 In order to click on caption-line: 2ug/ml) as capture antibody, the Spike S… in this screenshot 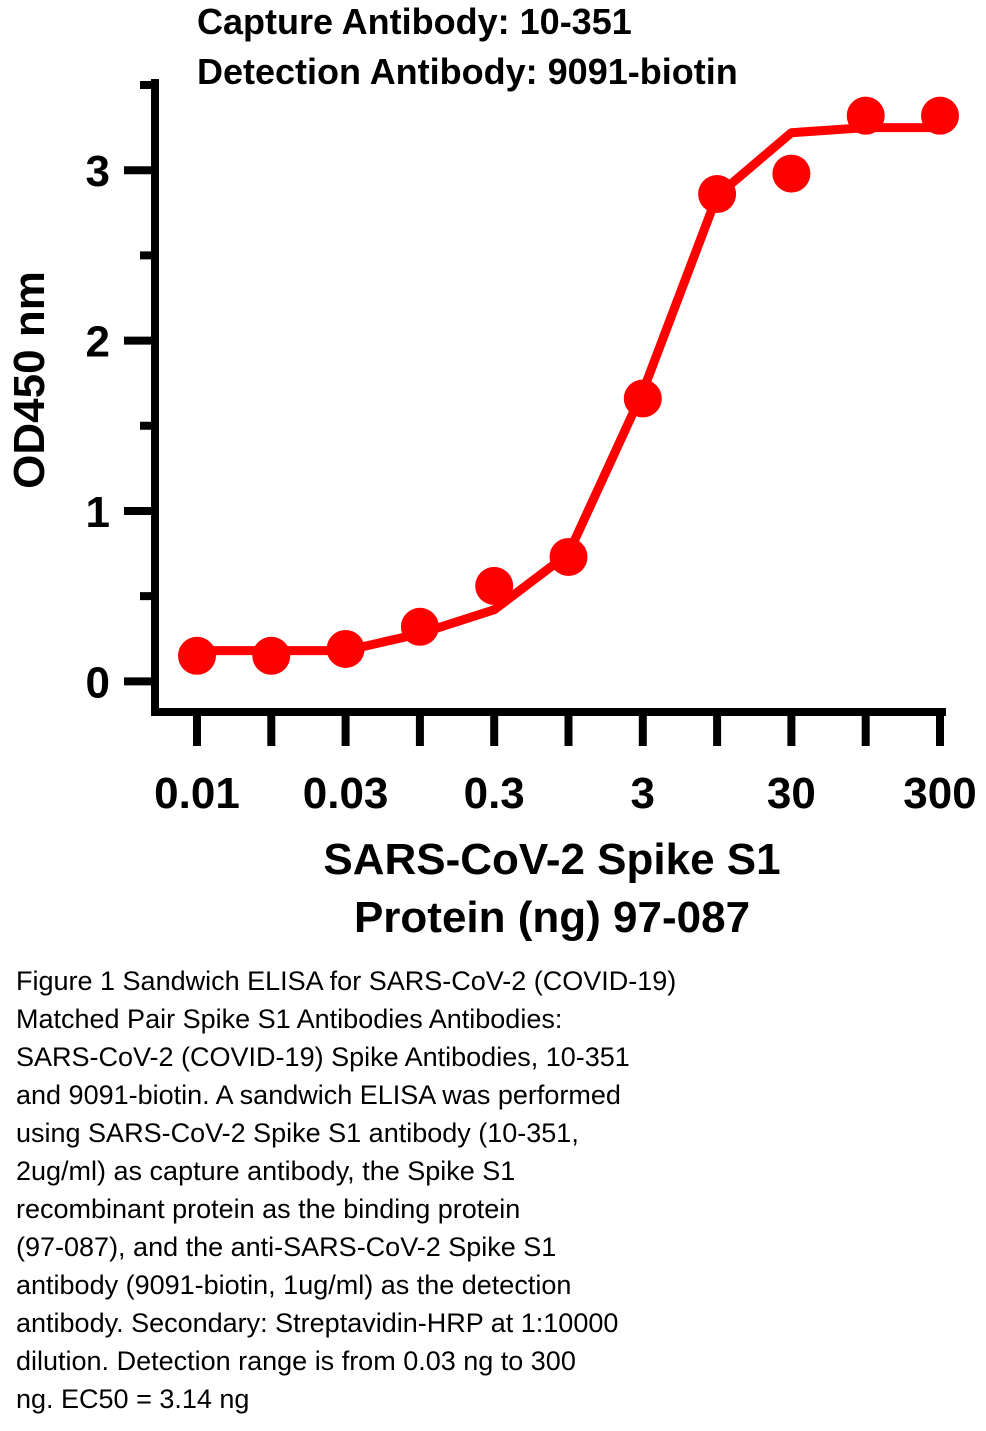, I will do `click(266, 1171)`.